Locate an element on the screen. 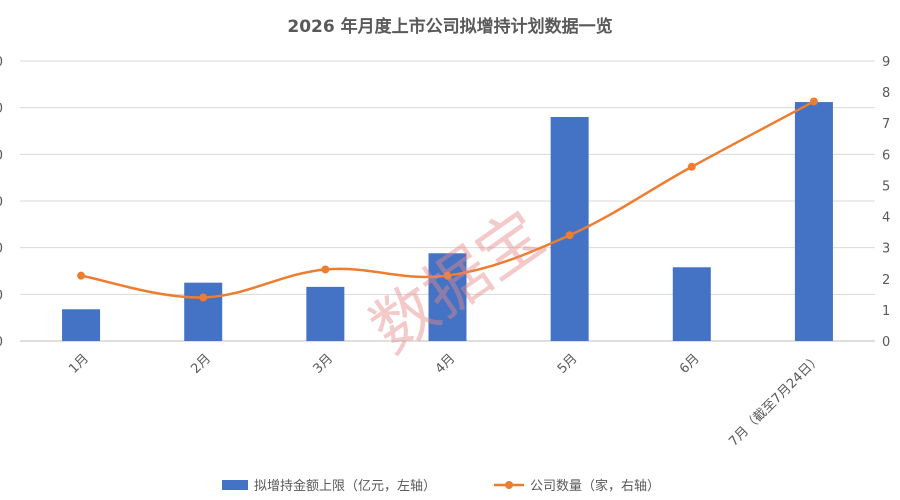  x-tick-label: 1月 is located at coordinates (79, 364).